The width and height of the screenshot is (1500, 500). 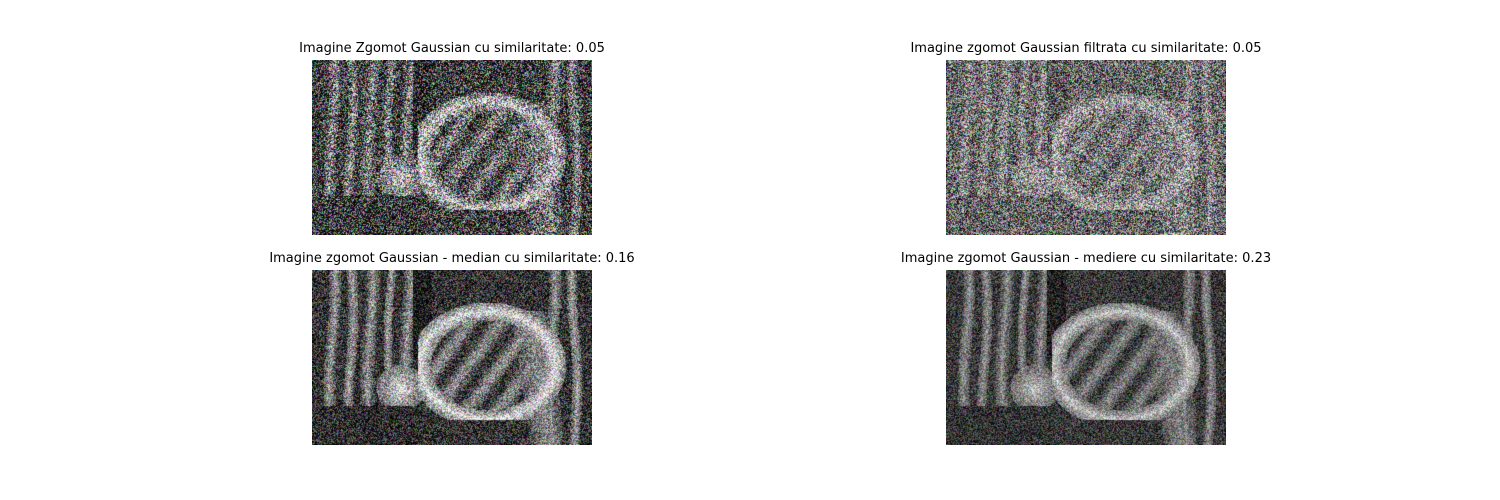 What do you see at coordinates (452, 357) in the screenshot?
I see `median-filtered-image` at bounding box center [452, 357].